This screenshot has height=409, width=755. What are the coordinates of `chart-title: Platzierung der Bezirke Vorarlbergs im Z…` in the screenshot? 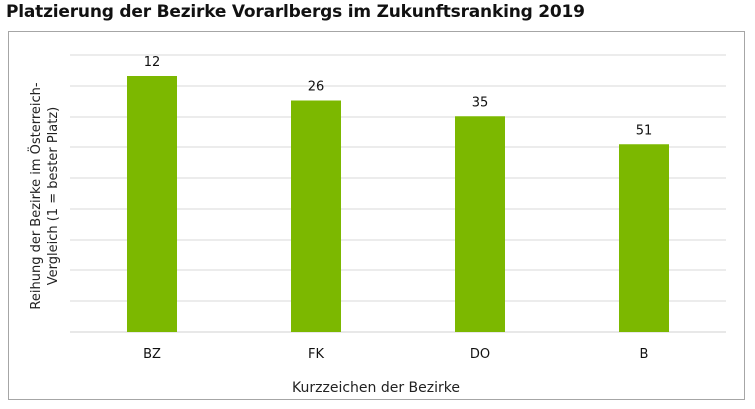 It's located at (295, 12).